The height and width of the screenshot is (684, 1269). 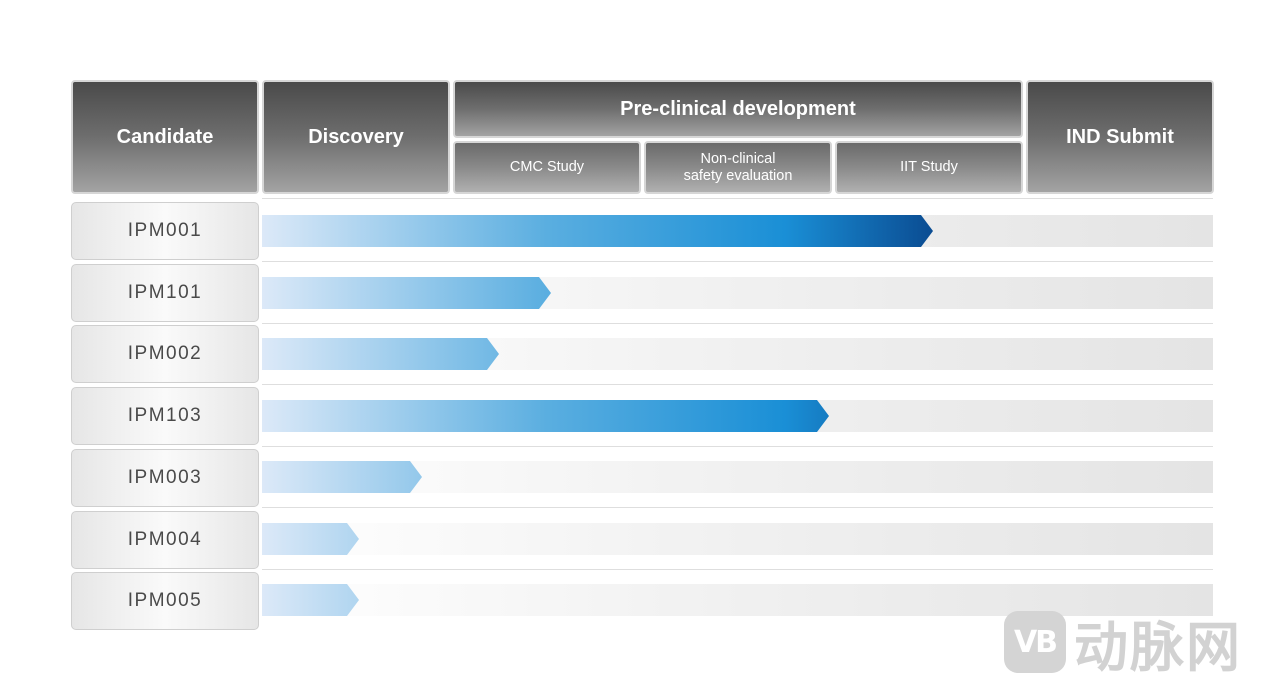 I want to click on candidate-label: IPM004, so click(x=165, y=540).